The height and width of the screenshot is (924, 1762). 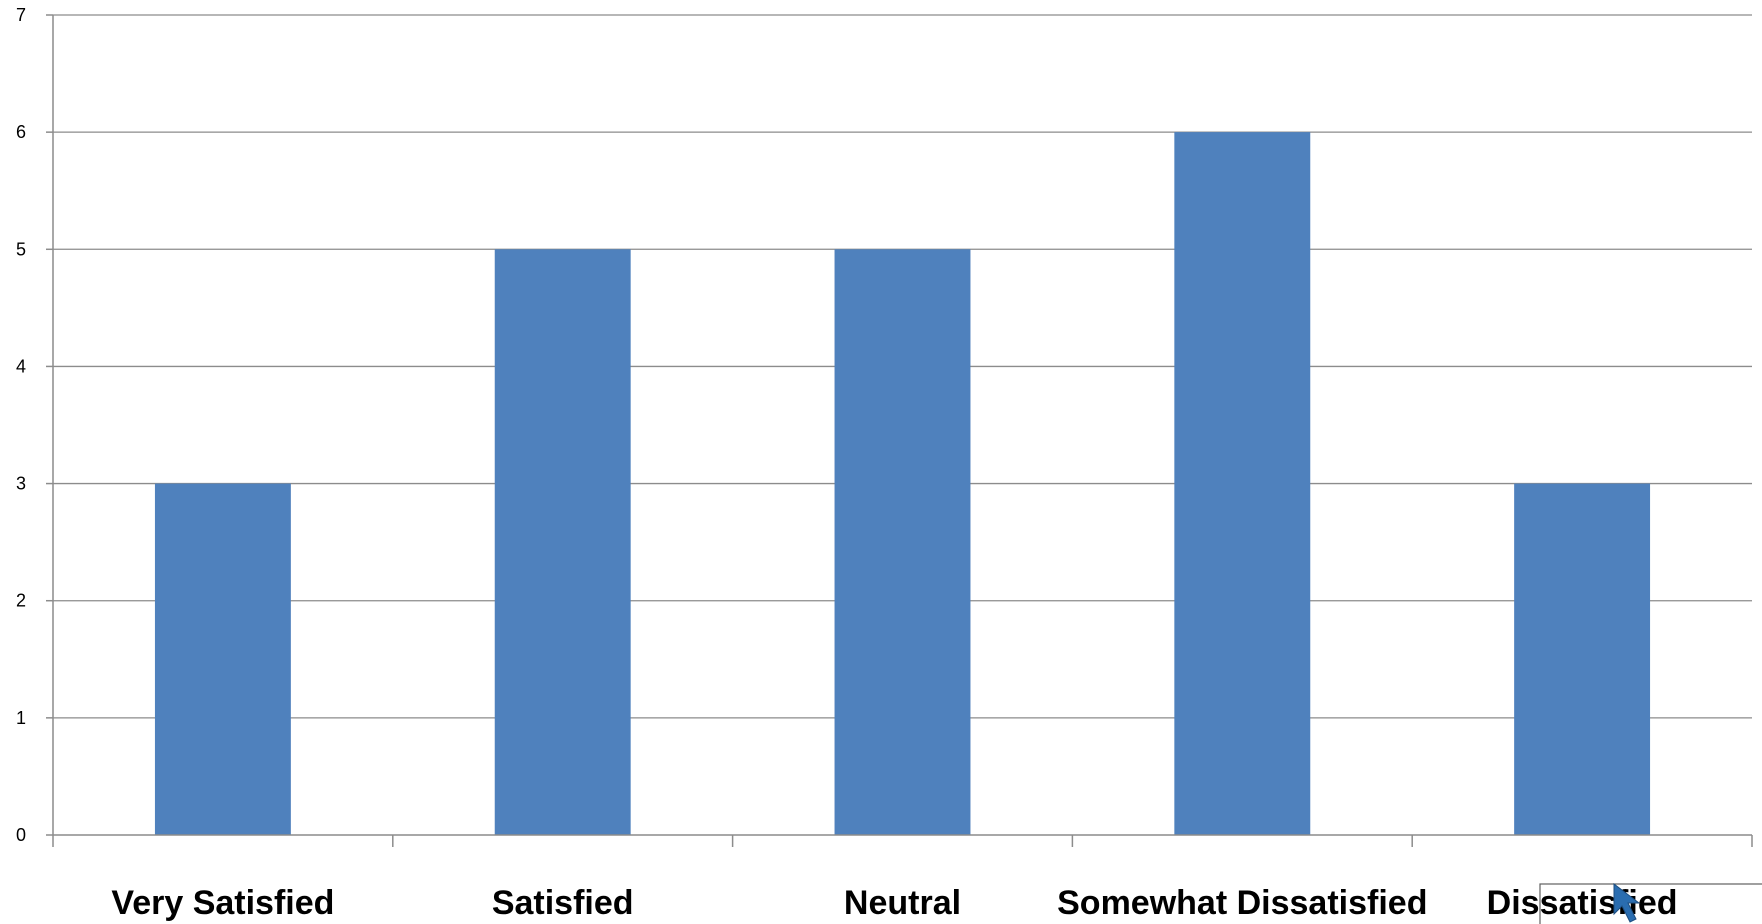 What do you see at coordinates (1627, 902) in the screenshot?
I see `cursor-icon` at bounding box center [1627, 902].